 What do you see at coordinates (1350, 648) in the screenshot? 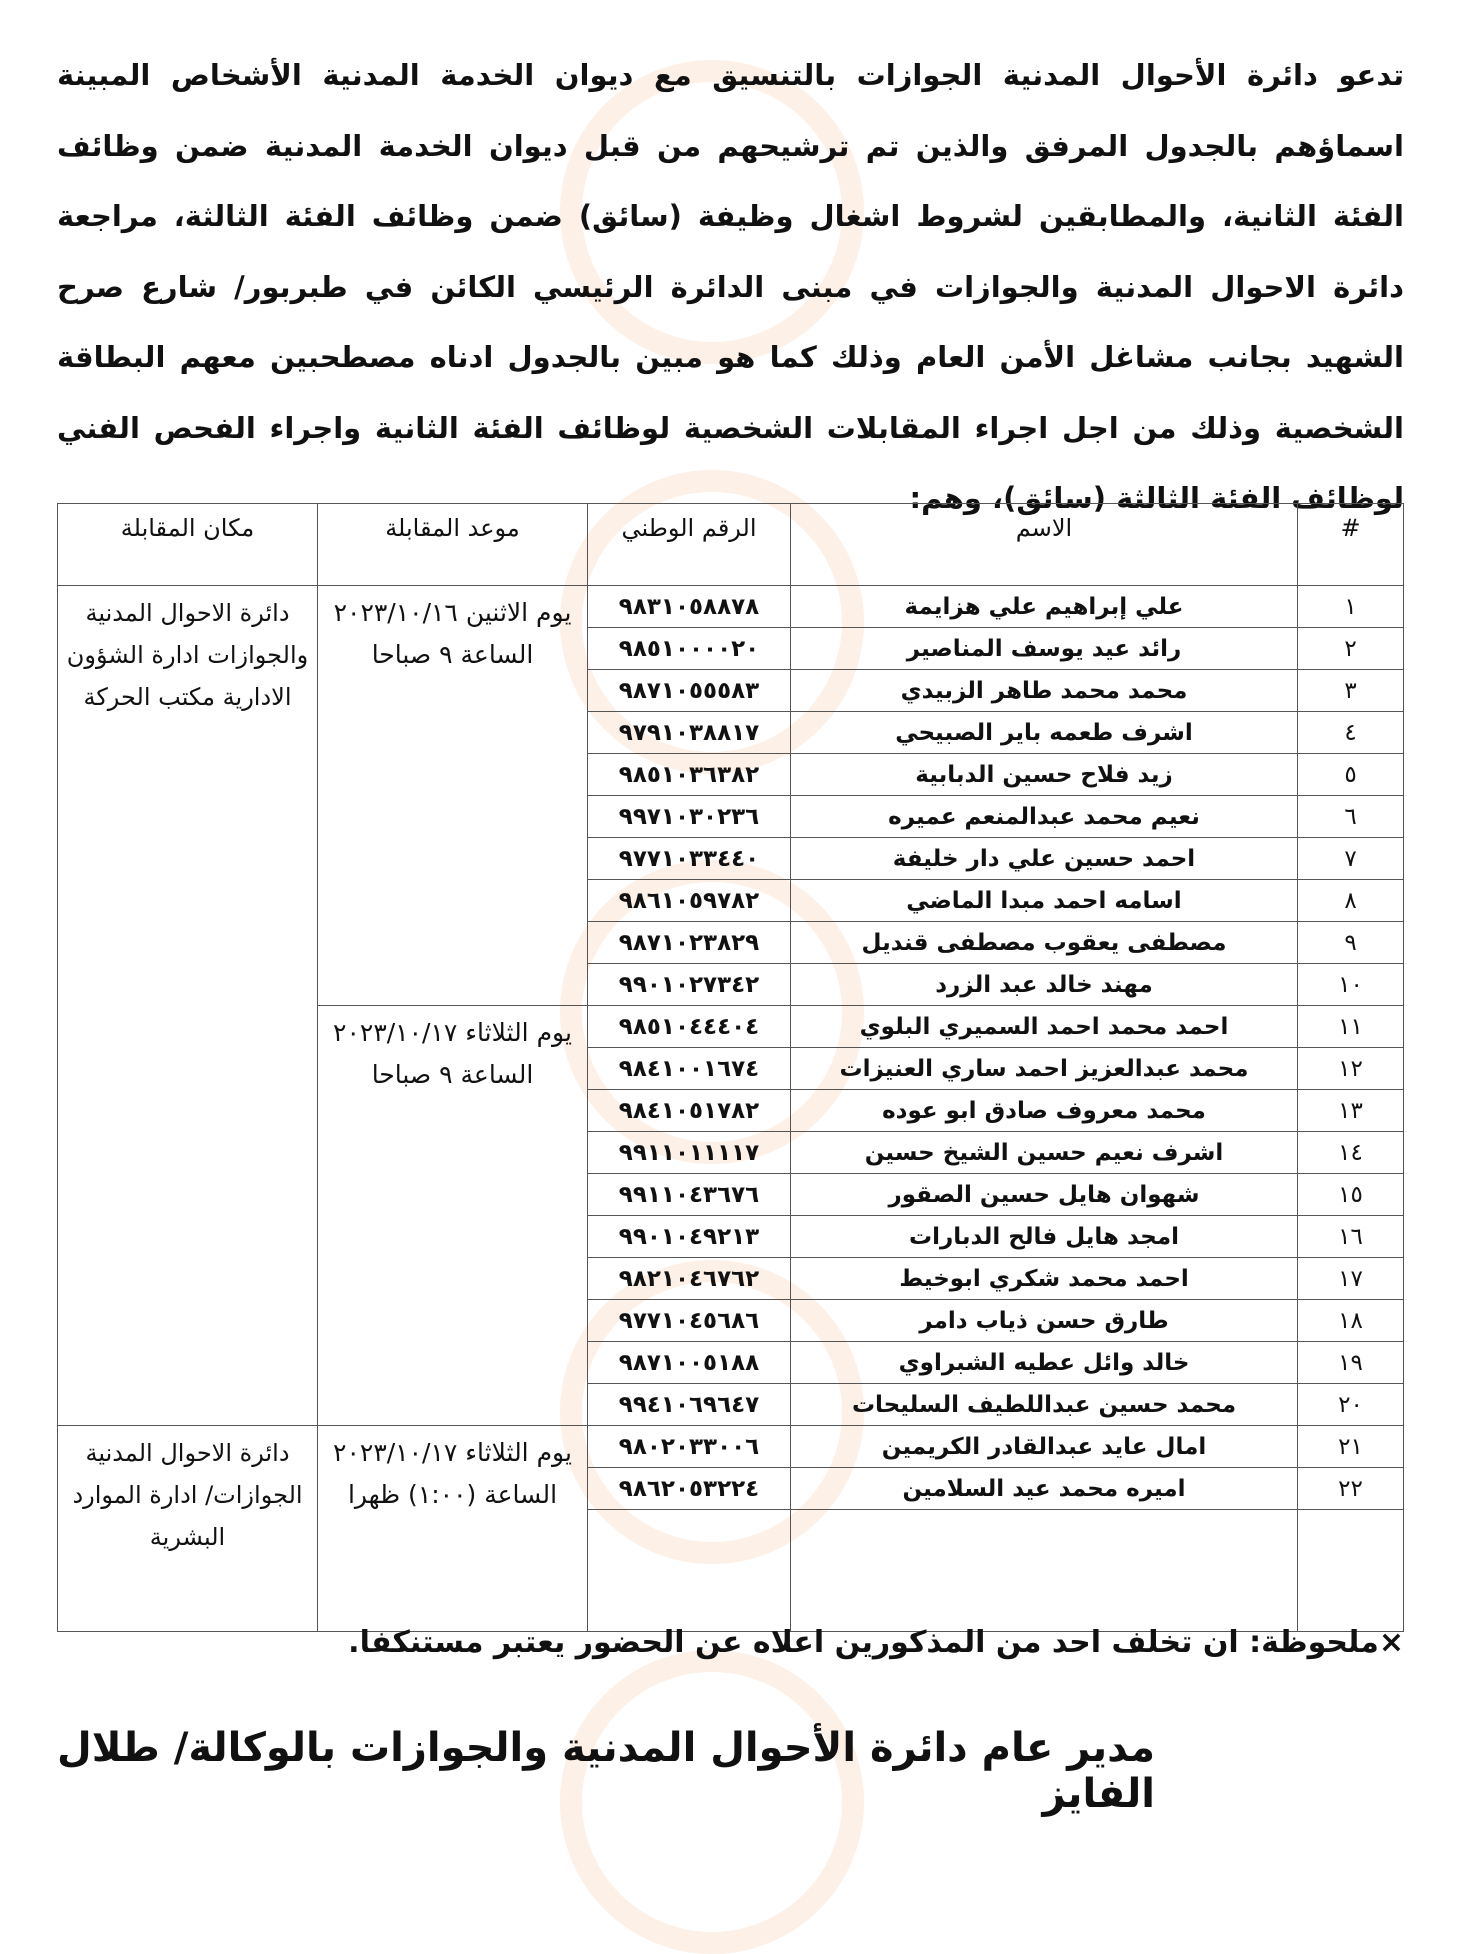
I see `row-number: ٢` at bounding box center [1350, 648].